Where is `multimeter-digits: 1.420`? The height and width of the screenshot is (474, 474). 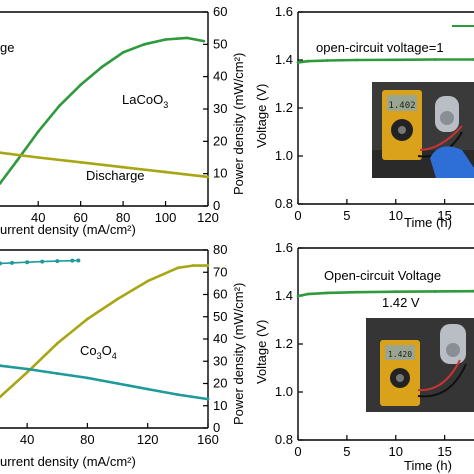
multimeter-digits: 1.420 is located at coordinates (400, 354).